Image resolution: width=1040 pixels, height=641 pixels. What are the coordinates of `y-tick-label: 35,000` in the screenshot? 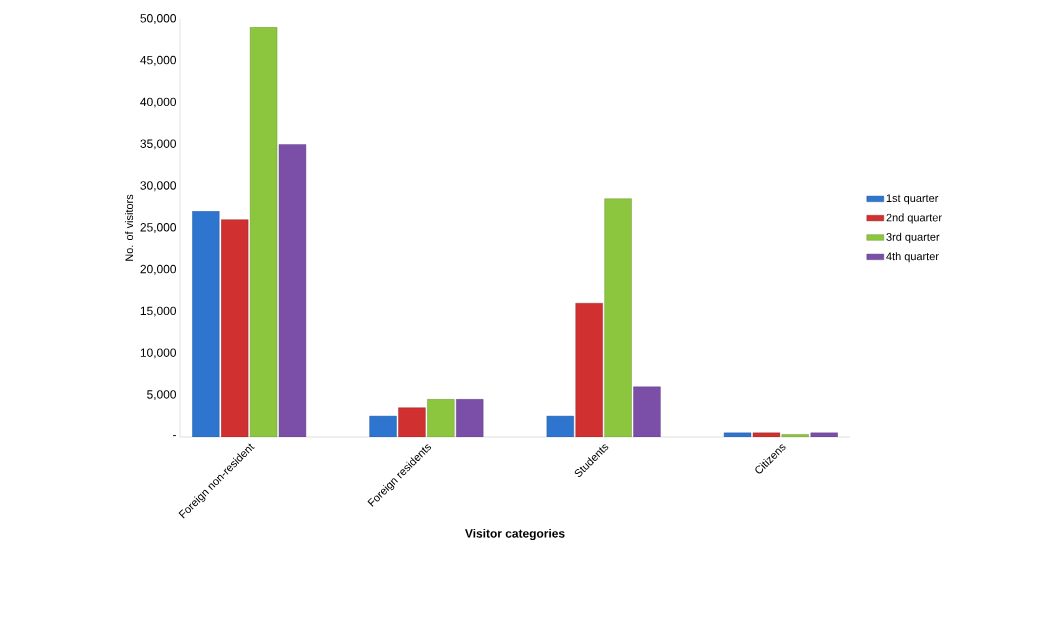 It's located at (158, 144).